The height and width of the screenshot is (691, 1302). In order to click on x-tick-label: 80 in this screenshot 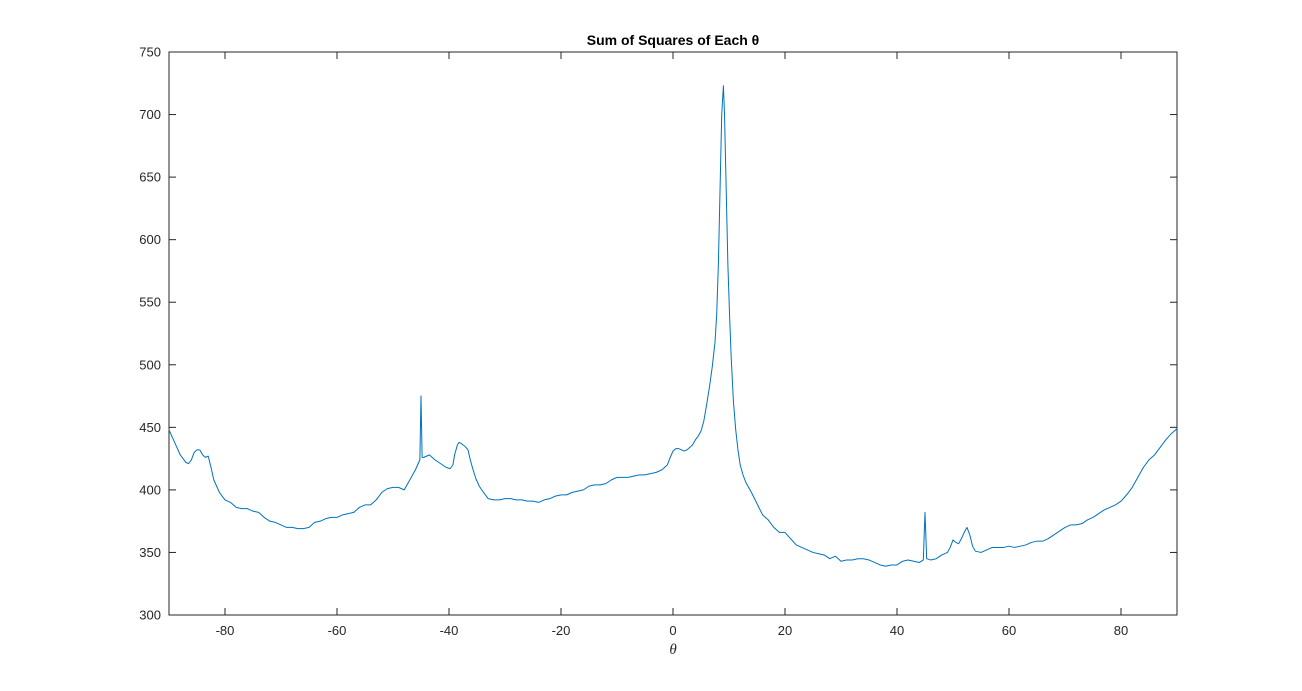, I will do `click(1121, 630)`.